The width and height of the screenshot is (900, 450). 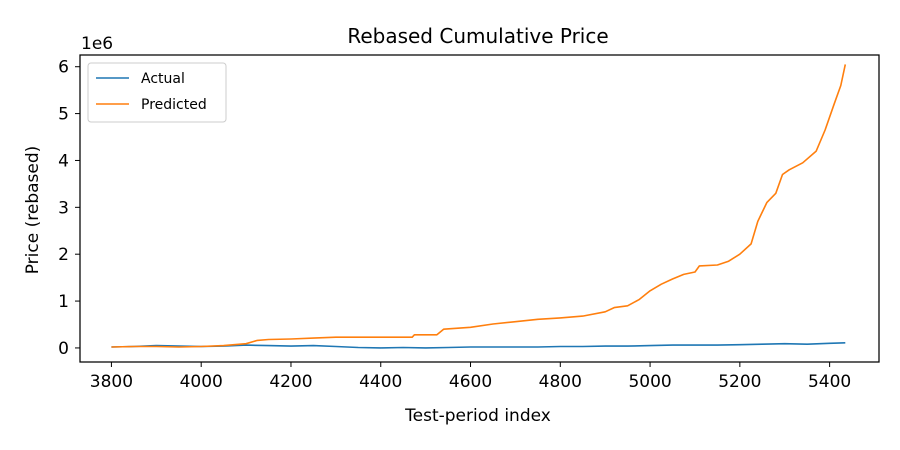 I want to click on x-tick-label: 5200, so click(x=739, y=382).